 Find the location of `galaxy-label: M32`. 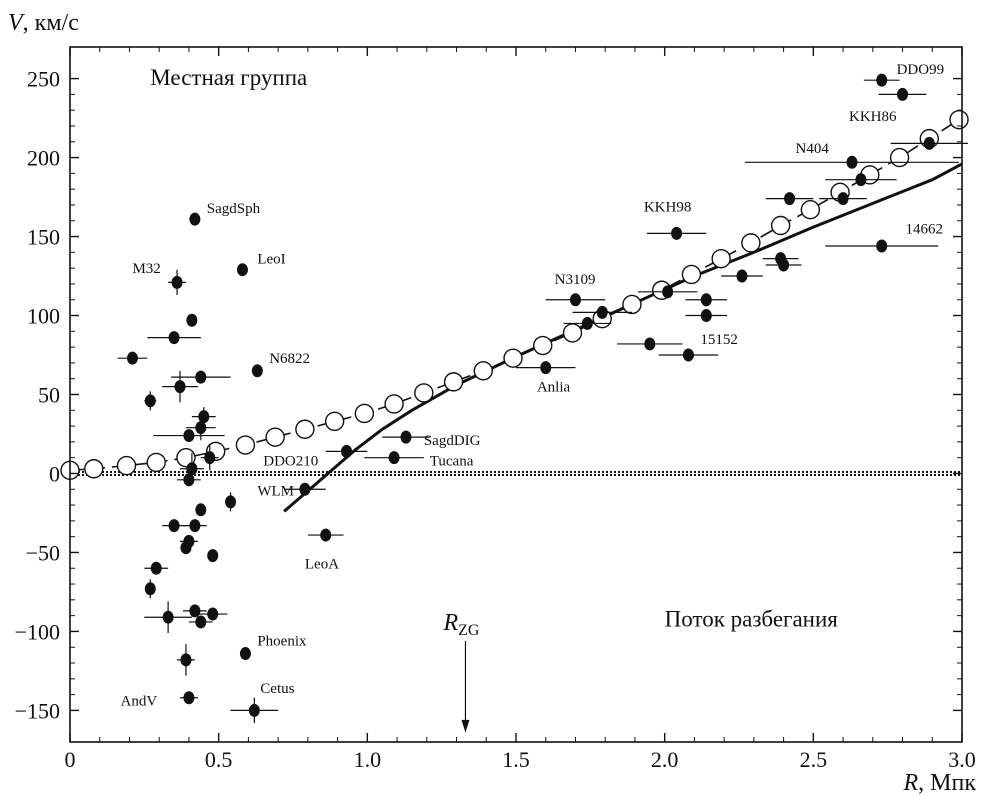

galaxy-label: M32 is located at coordinates (146, 269).